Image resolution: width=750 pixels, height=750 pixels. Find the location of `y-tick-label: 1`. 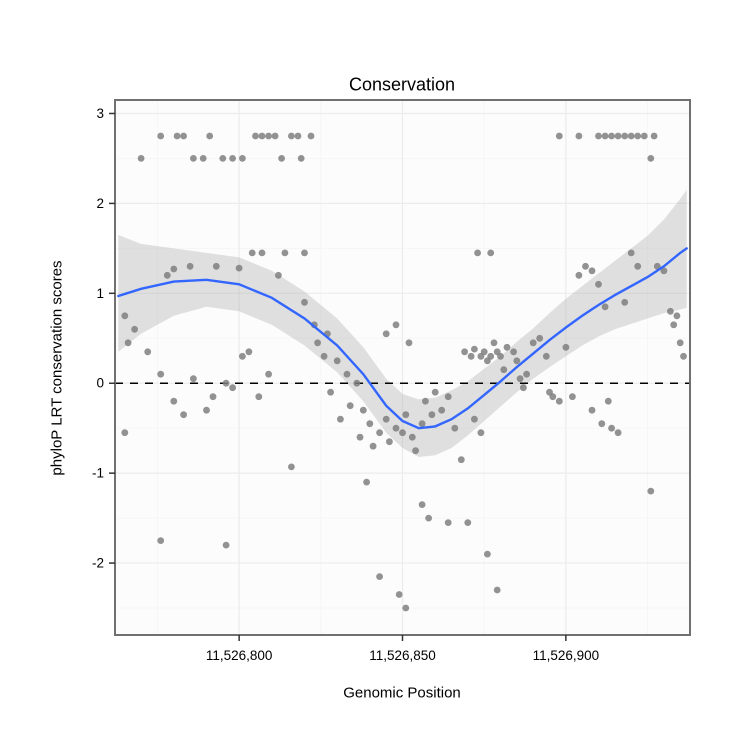

y-tick-label: 1 is located at coordinates (100, 293).